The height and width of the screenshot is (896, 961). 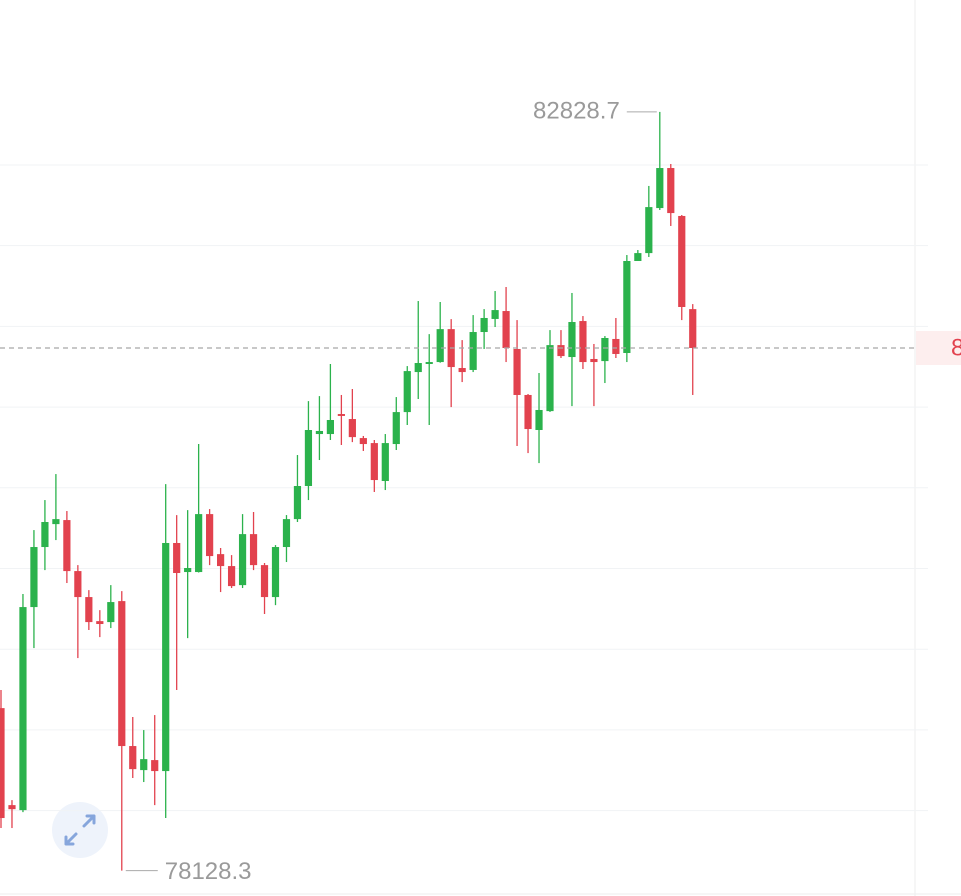 What do you see at coordinates (938, 348) in the screenshot?
I see `last-price-tag` at bounding box center [938, 348].